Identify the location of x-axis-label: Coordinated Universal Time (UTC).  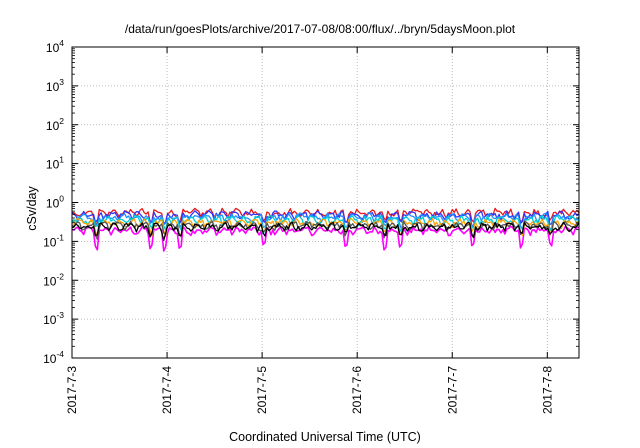
(325, 437).